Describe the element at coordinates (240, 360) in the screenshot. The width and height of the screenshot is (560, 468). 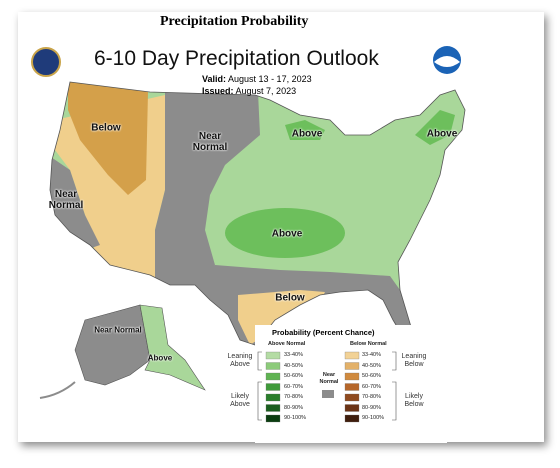
I see `legend-group-label: Leaning Above` at that location.